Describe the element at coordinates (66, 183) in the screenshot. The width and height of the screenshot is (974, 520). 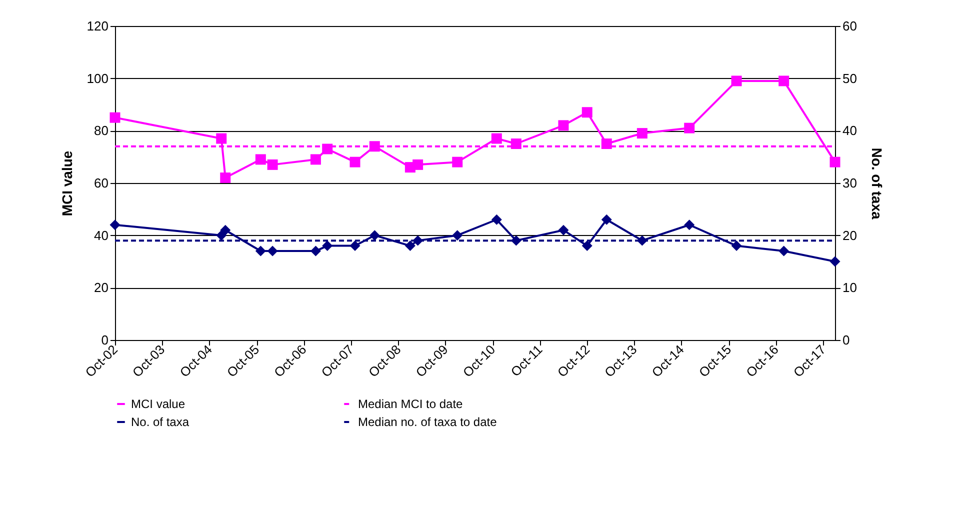
I see `y-axis-title: MCI value` at that location.